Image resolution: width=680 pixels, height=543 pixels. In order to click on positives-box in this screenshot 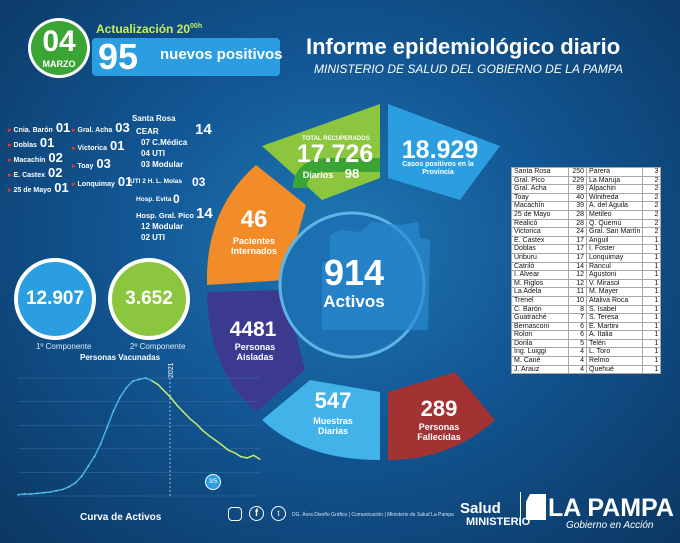, I will do `click(186, 57)`.